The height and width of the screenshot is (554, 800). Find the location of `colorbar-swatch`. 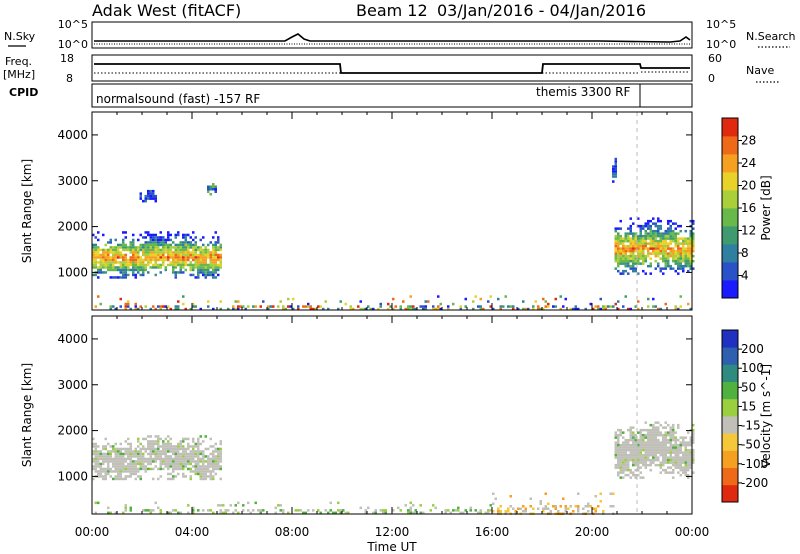

colorbar-swatch is located at coordinates (730, 163).